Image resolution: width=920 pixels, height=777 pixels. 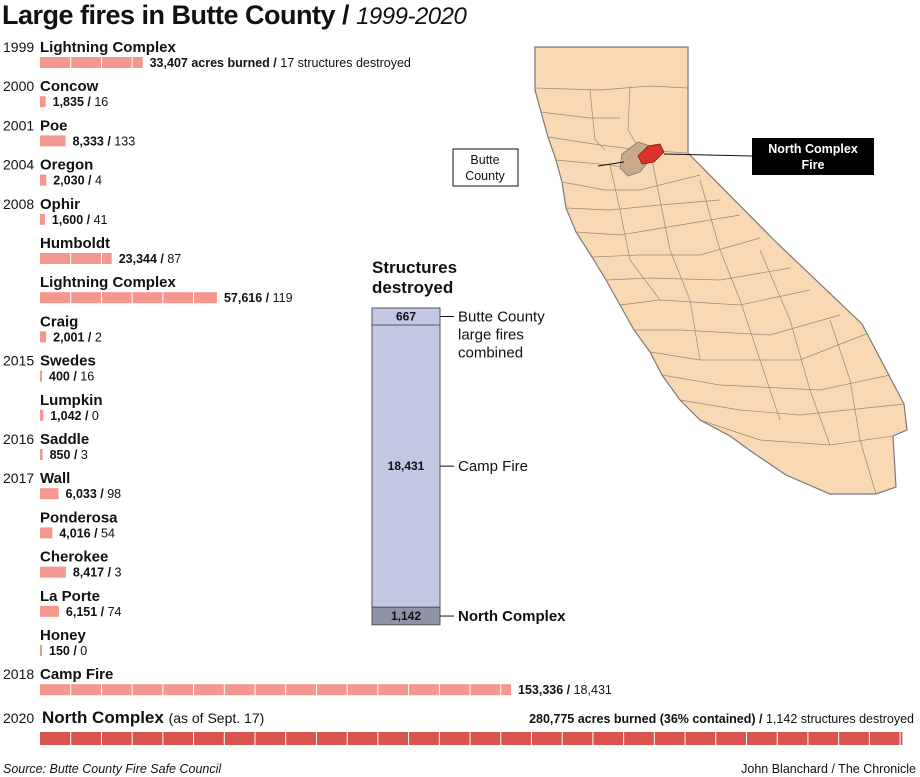 I want to click on acres-value: 1,042, so click(x=65, y=416).